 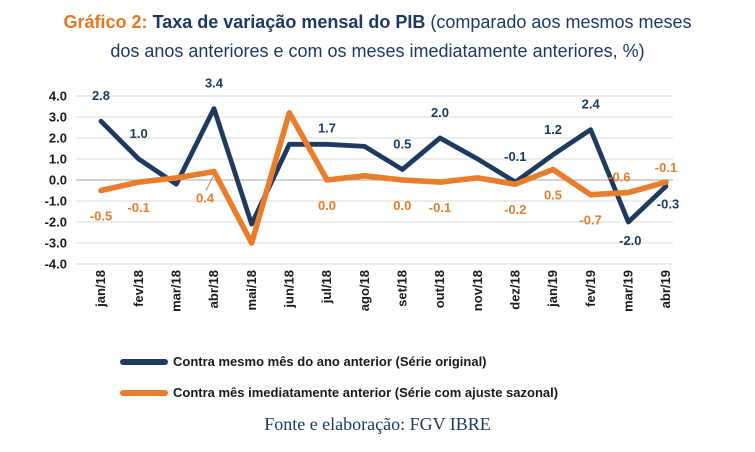 I want to click on navy-line-swatch, so click(x=144, y=361).